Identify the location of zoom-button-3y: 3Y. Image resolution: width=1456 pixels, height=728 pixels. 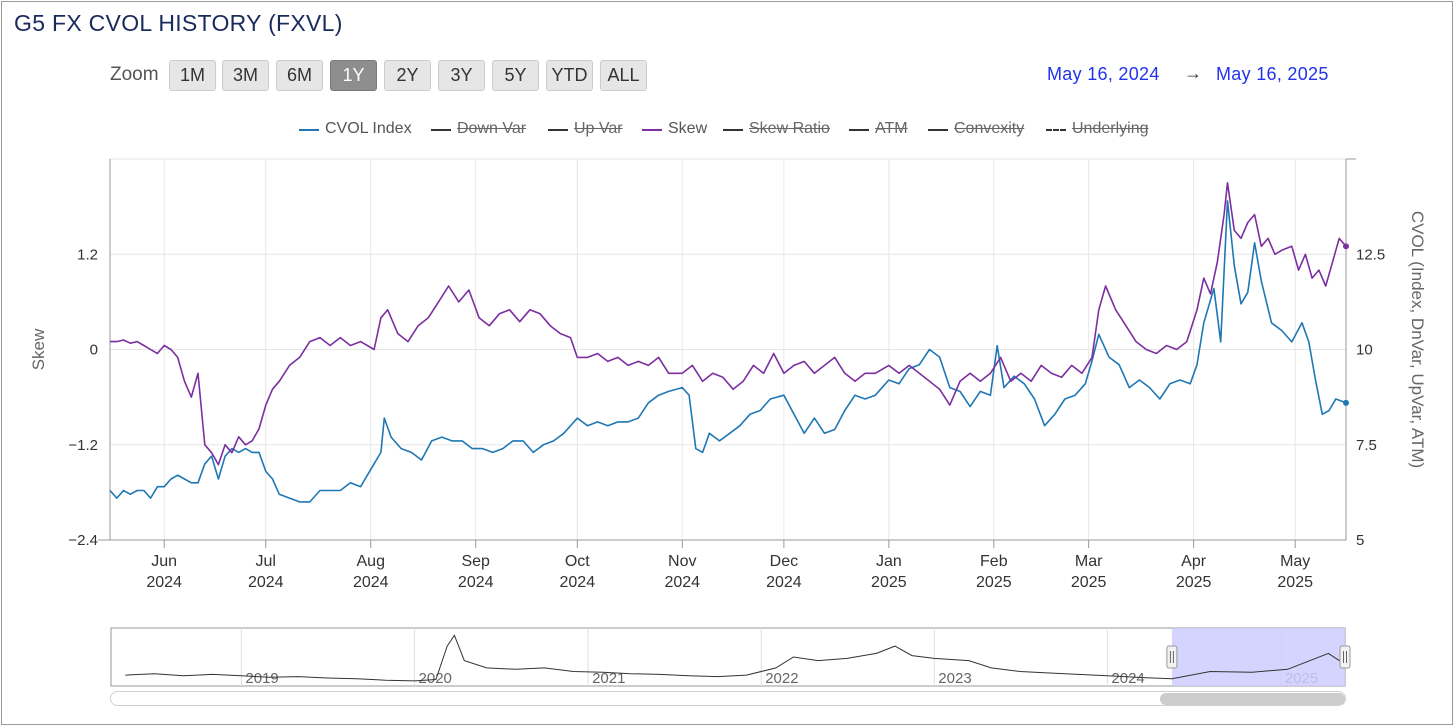
(461, 75).